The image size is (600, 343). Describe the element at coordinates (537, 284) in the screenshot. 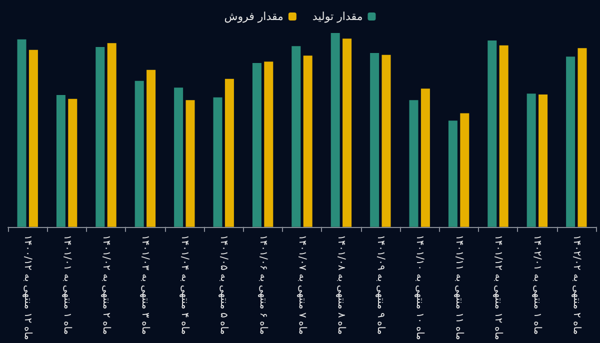

I see `x-tick-label: ماه ۱ منتهی به ۱۴۰۲/۰۱` at that location.